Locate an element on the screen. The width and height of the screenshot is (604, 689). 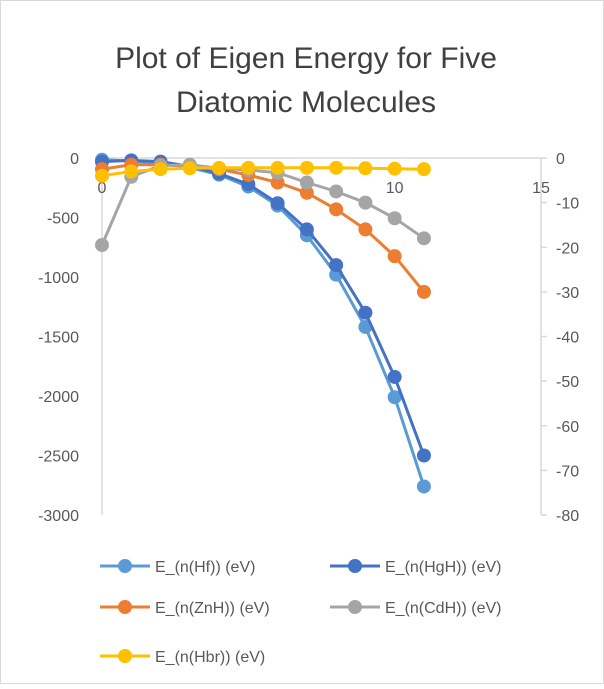
y-right-tick-label: -50 is located at coordinates (567, 382).